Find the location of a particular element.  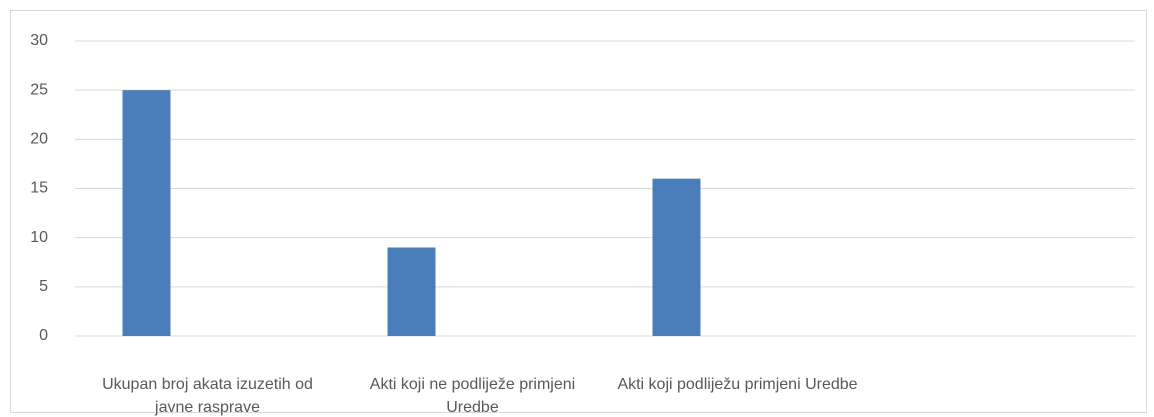

x-tick-label: Akti koji podliježu primjeni Uredbe is located at coordinates (737, 384).